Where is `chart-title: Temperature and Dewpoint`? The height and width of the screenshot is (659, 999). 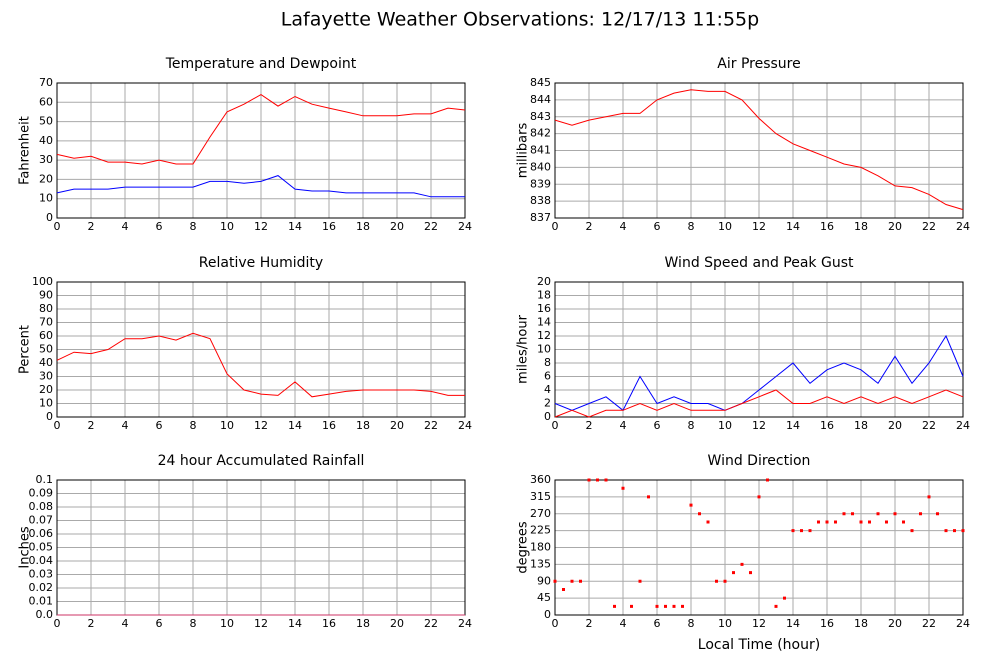 chart-title: Temperature and Dewpoint is located at coordinates (261, 64).